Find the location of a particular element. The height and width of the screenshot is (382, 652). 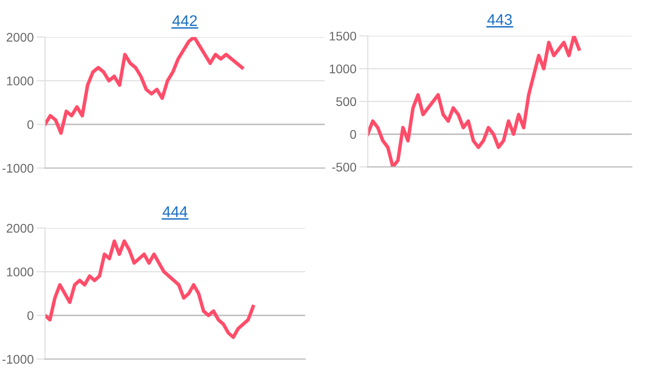

chart-title: 444 is located at coordinates (175, 211).